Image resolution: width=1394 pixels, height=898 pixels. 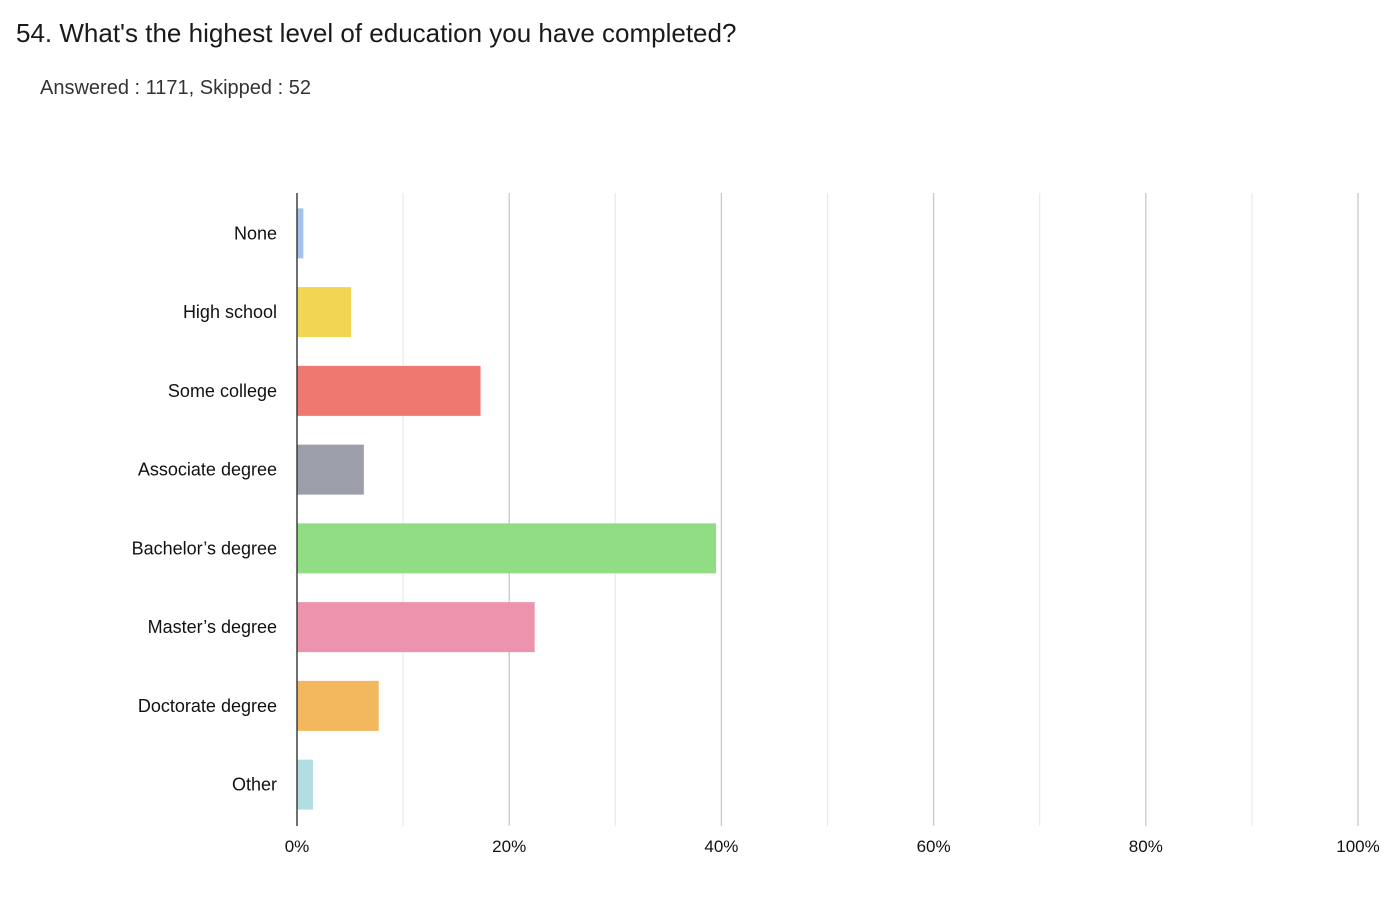 What do you see at coordinates (207, 470) in the screenshot?
I see `category-label: Associate degree` at bounding box center [207, 470].